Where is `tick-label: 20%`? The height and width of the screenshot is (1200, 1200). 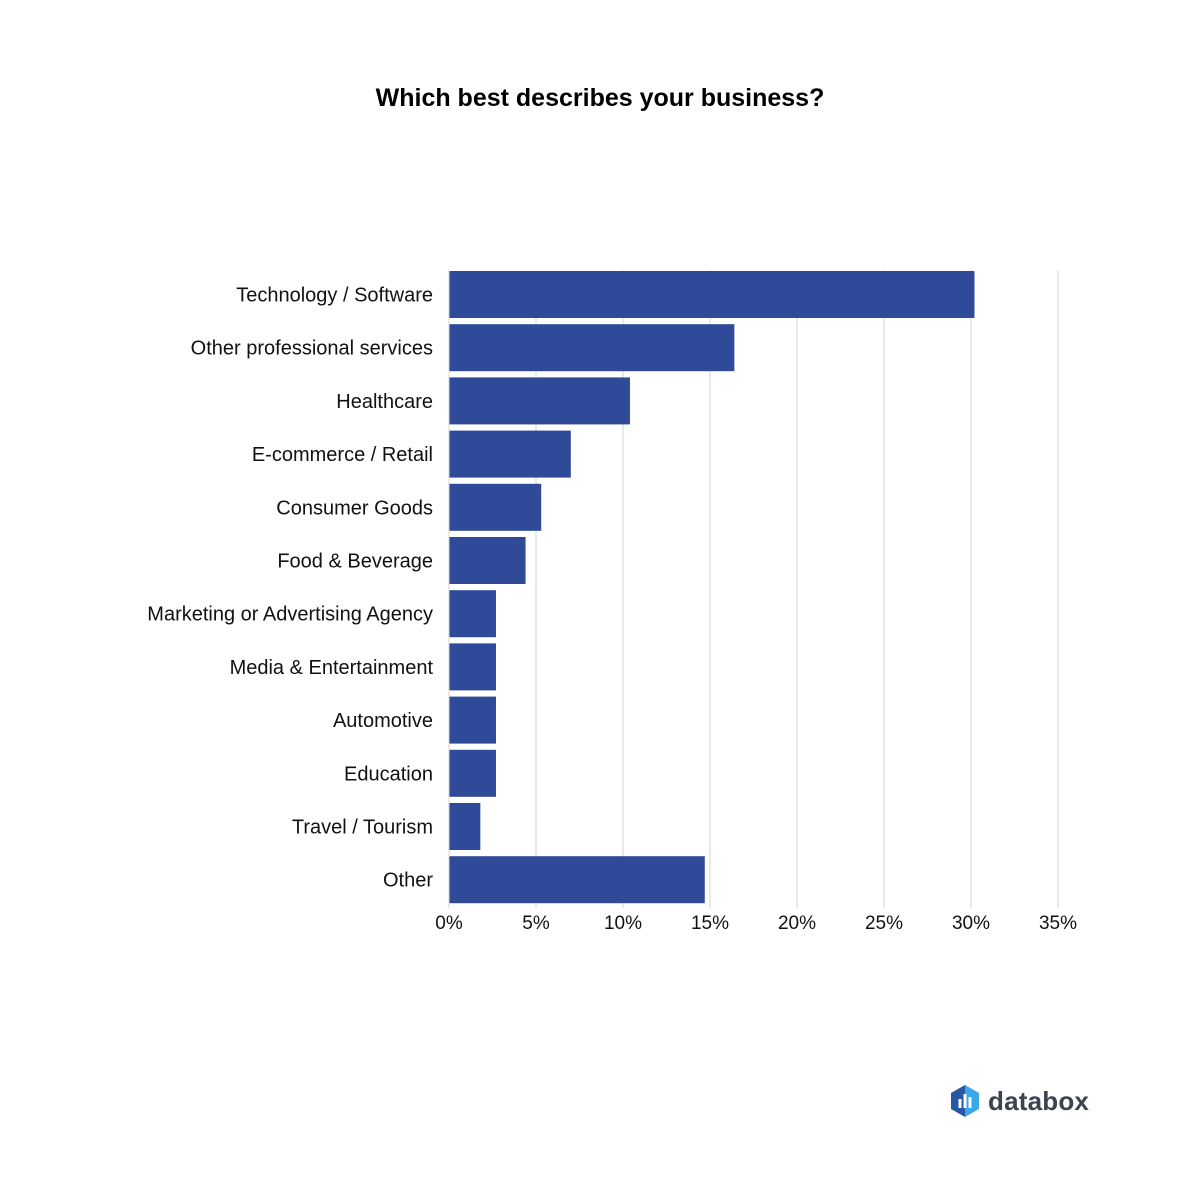 tick-label: 20% is located at coordinates (797, 923).